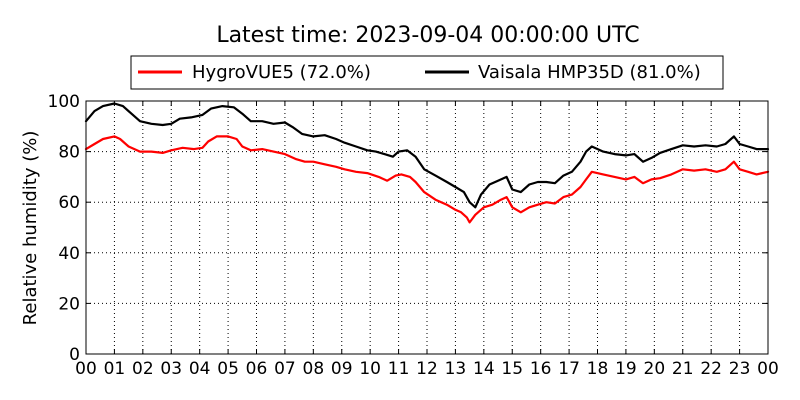 The width and height of the screenshot is (800, 400). Describe the element at coordinates (342, 369) in the screenshot. I see `x-tick-label: 09` at that location.